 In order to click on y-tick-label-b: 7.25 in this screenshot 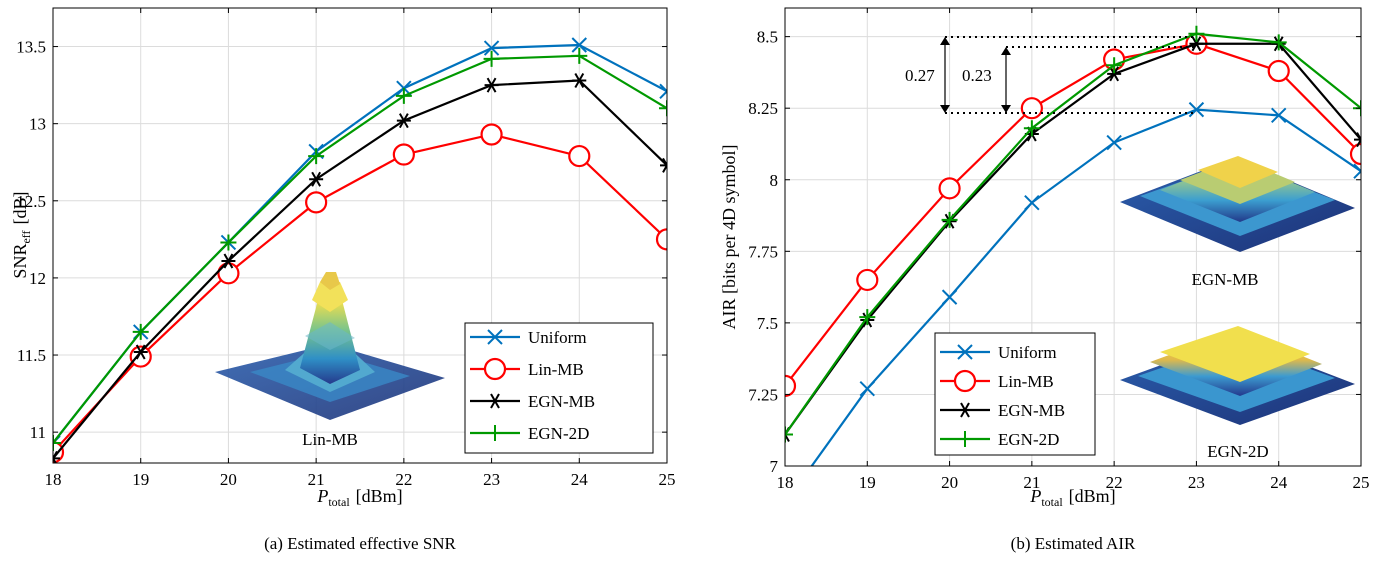, I will do `click(763, 394)`.